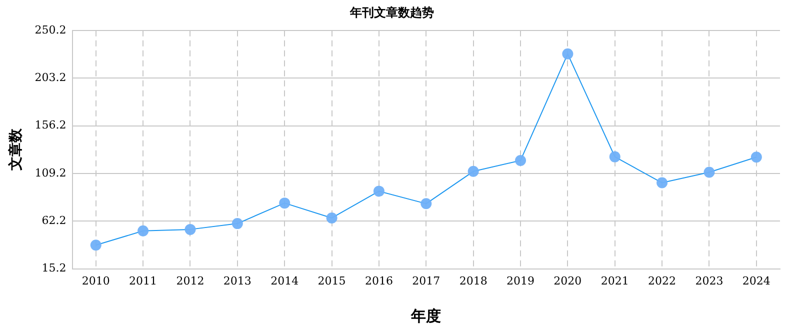  Describe the element at coordinates (568, 281) in the screenshot. I see `x-tick-label: 2020` at that location.